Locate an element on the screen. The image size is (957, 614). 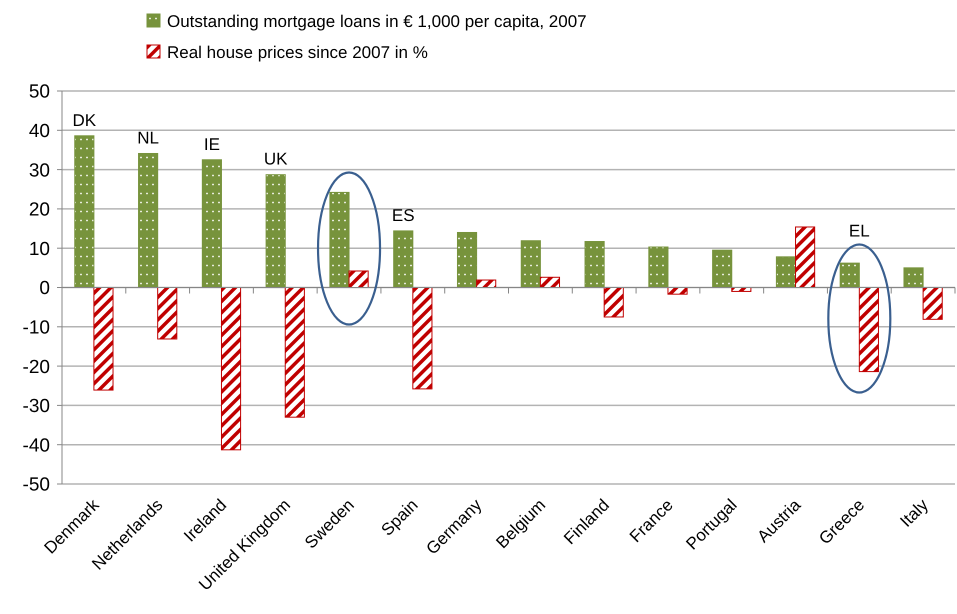
annotation: EL is located at coordinates (859, 231).